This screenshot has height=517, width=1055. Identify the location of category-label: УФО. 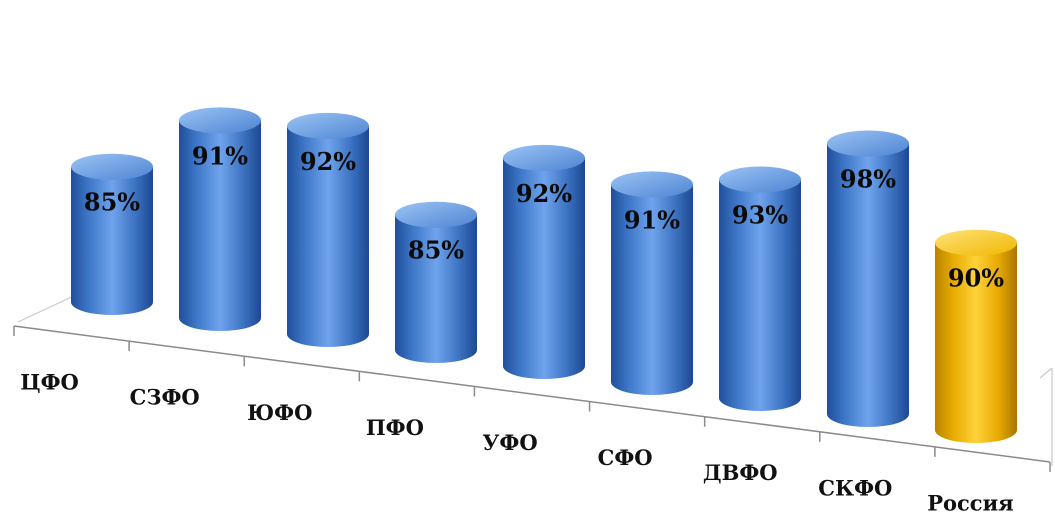
(509, 442).